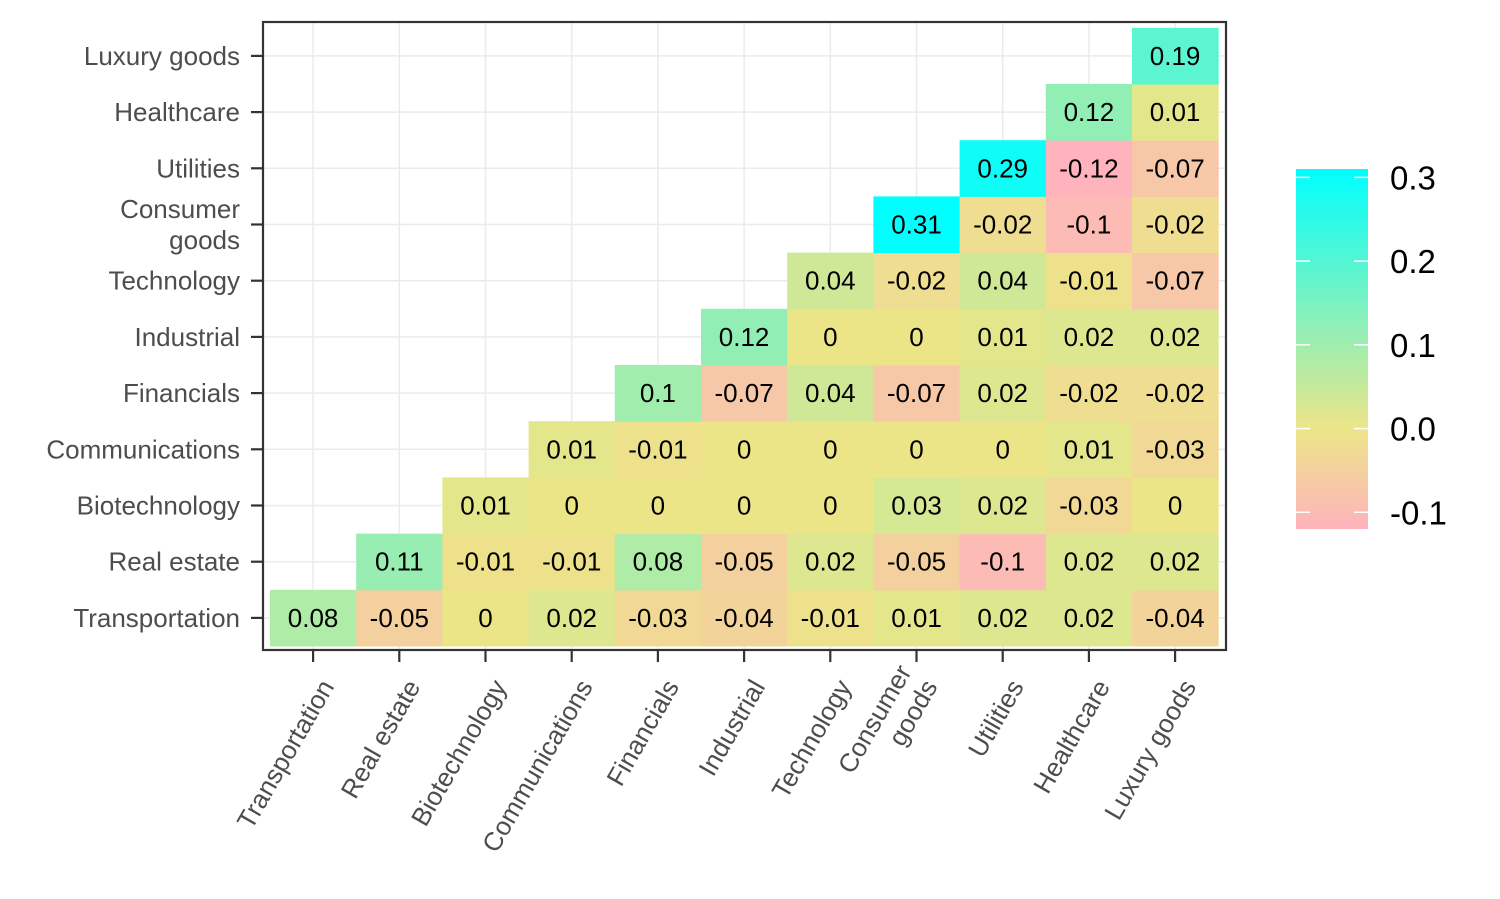  What do you see at coordinates (177, 112) in the screenshot?
I see `y-tick-label: Healthcare` at bounding box center [177, 112].